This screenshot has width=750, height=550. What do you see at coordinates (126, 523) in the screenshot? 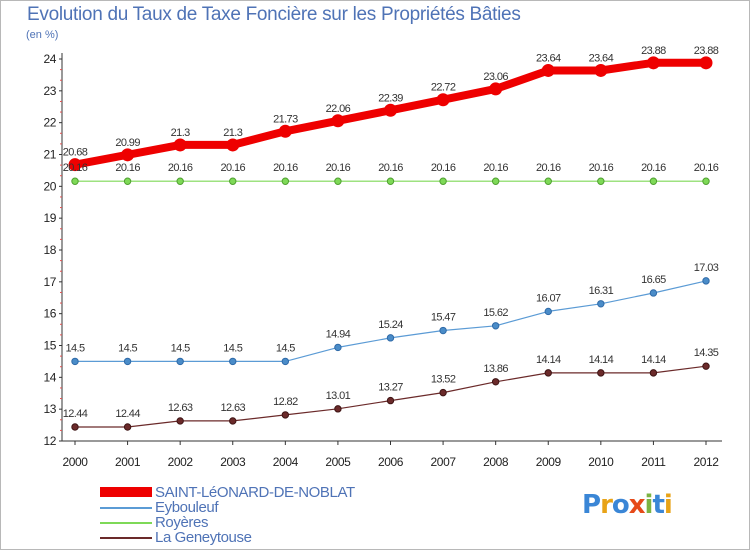
I see `legend-swatch-royeres` at bounding box center [126, 523].